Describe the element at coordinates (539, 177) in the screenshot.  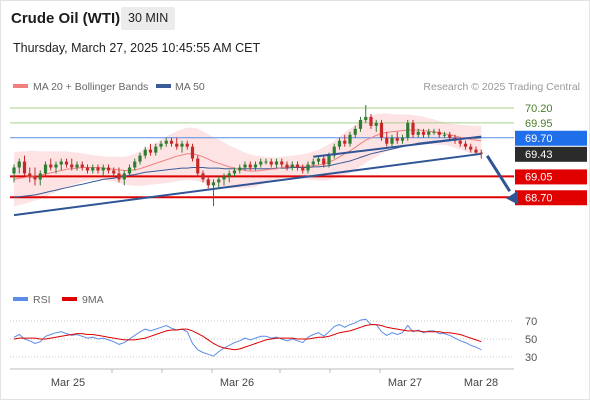
I see `level-label-69.05: 69.05` at that location.